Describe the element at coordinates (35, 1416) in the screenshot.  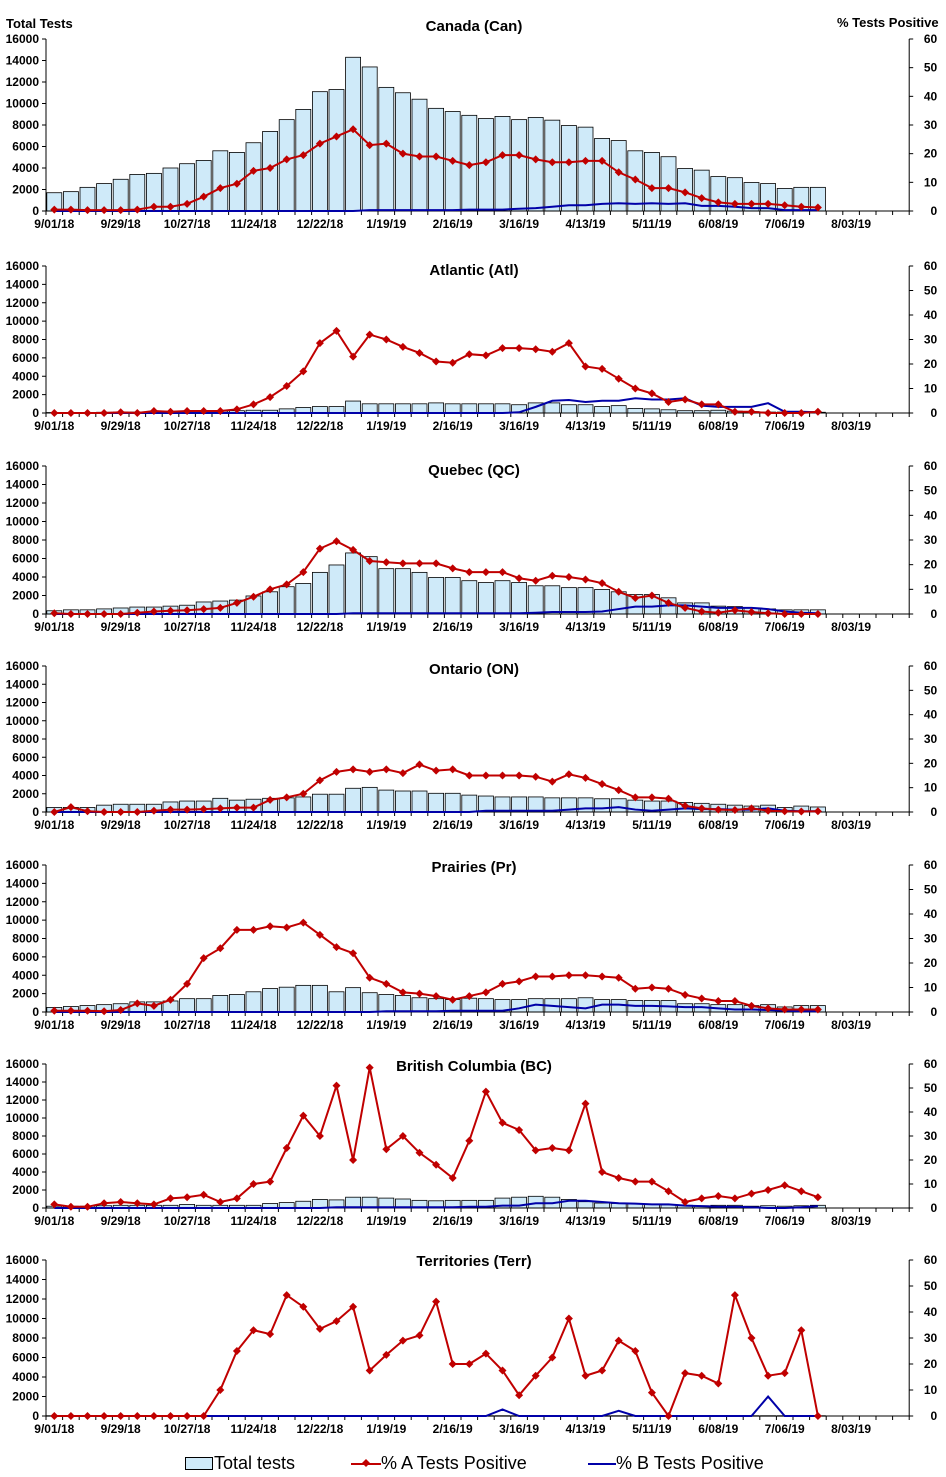
I see `y-left-tick-label: 0` at that location.